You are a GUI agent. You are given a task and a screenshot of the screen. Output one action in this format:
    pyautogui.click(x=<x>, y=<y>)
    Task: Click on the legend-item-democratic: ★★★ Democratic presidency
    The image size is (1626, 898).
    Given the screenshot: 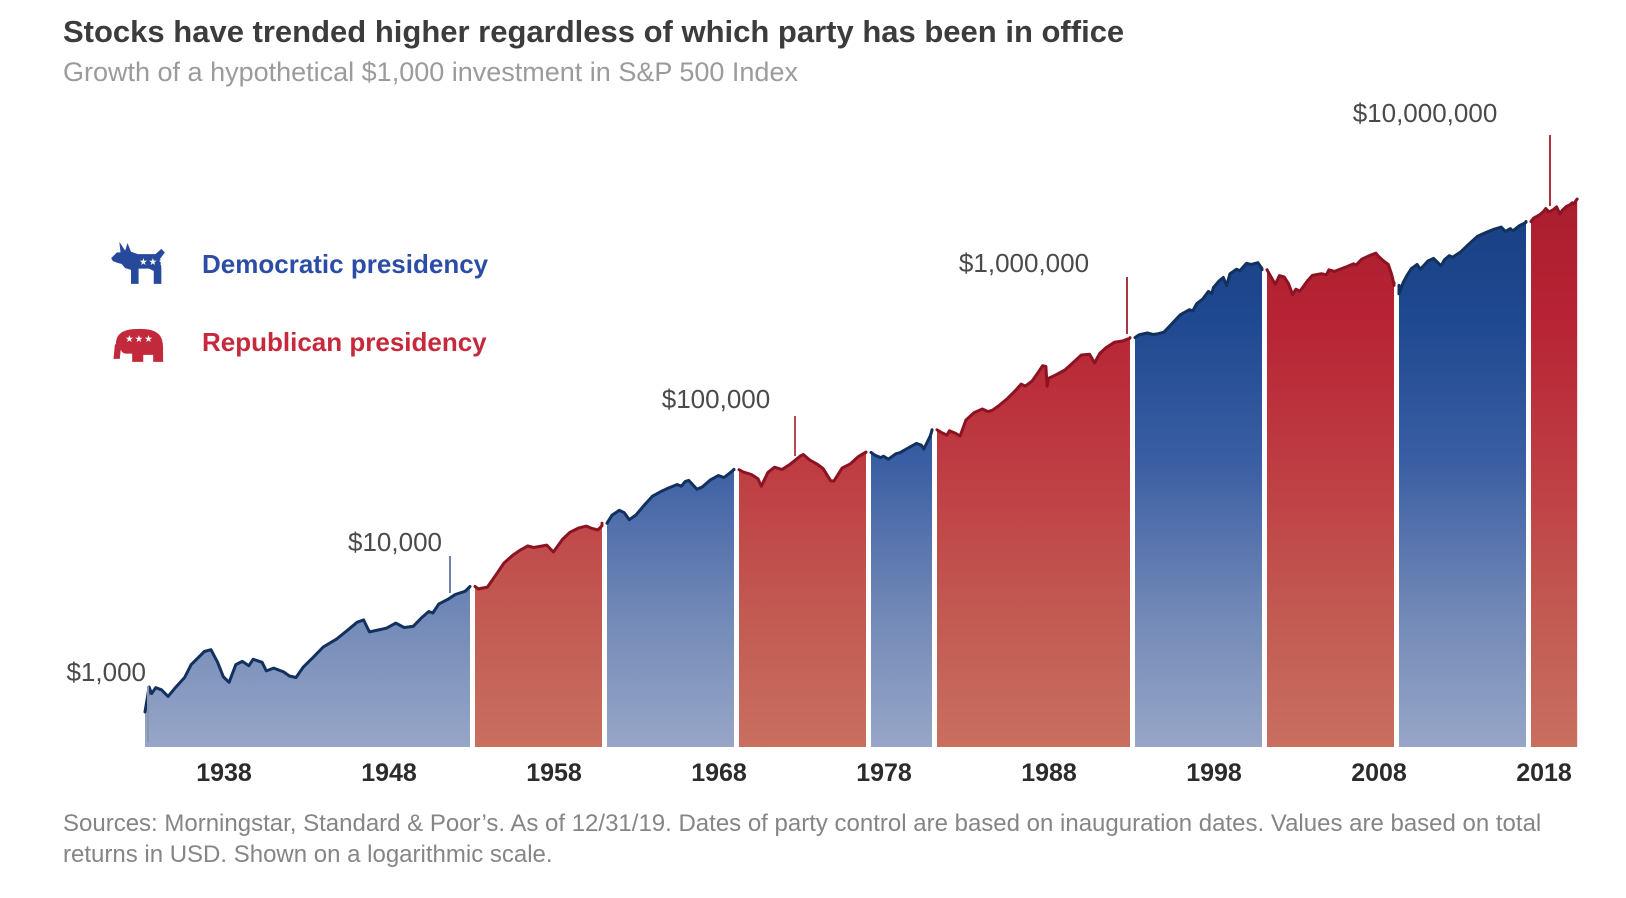 What is the action you would take?
    pyautogui.click(x=299, y=264)
    